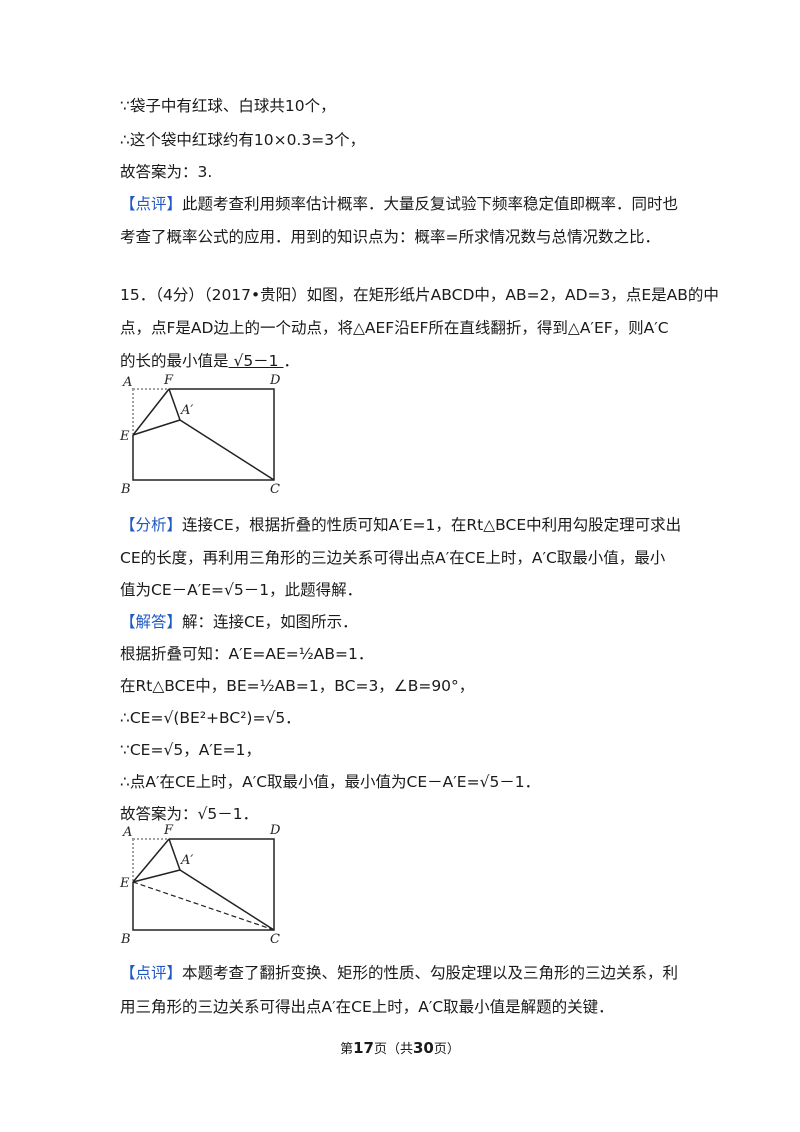 The image size is (800, 1132). Describe the element at coordinates (363, 1048) in the screenshot. I see `page-number: 17` at that location.